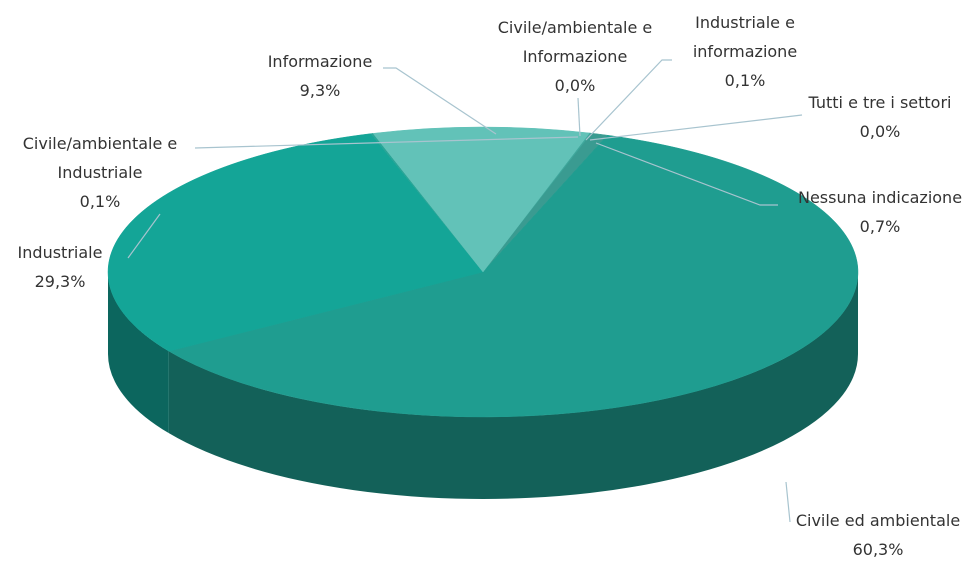 Image resolution: width=974 pixels, height=565 pixels. Describe the element at coordinates (60, 252) in the screenshot. I see `label-name: Industriale` at that location.